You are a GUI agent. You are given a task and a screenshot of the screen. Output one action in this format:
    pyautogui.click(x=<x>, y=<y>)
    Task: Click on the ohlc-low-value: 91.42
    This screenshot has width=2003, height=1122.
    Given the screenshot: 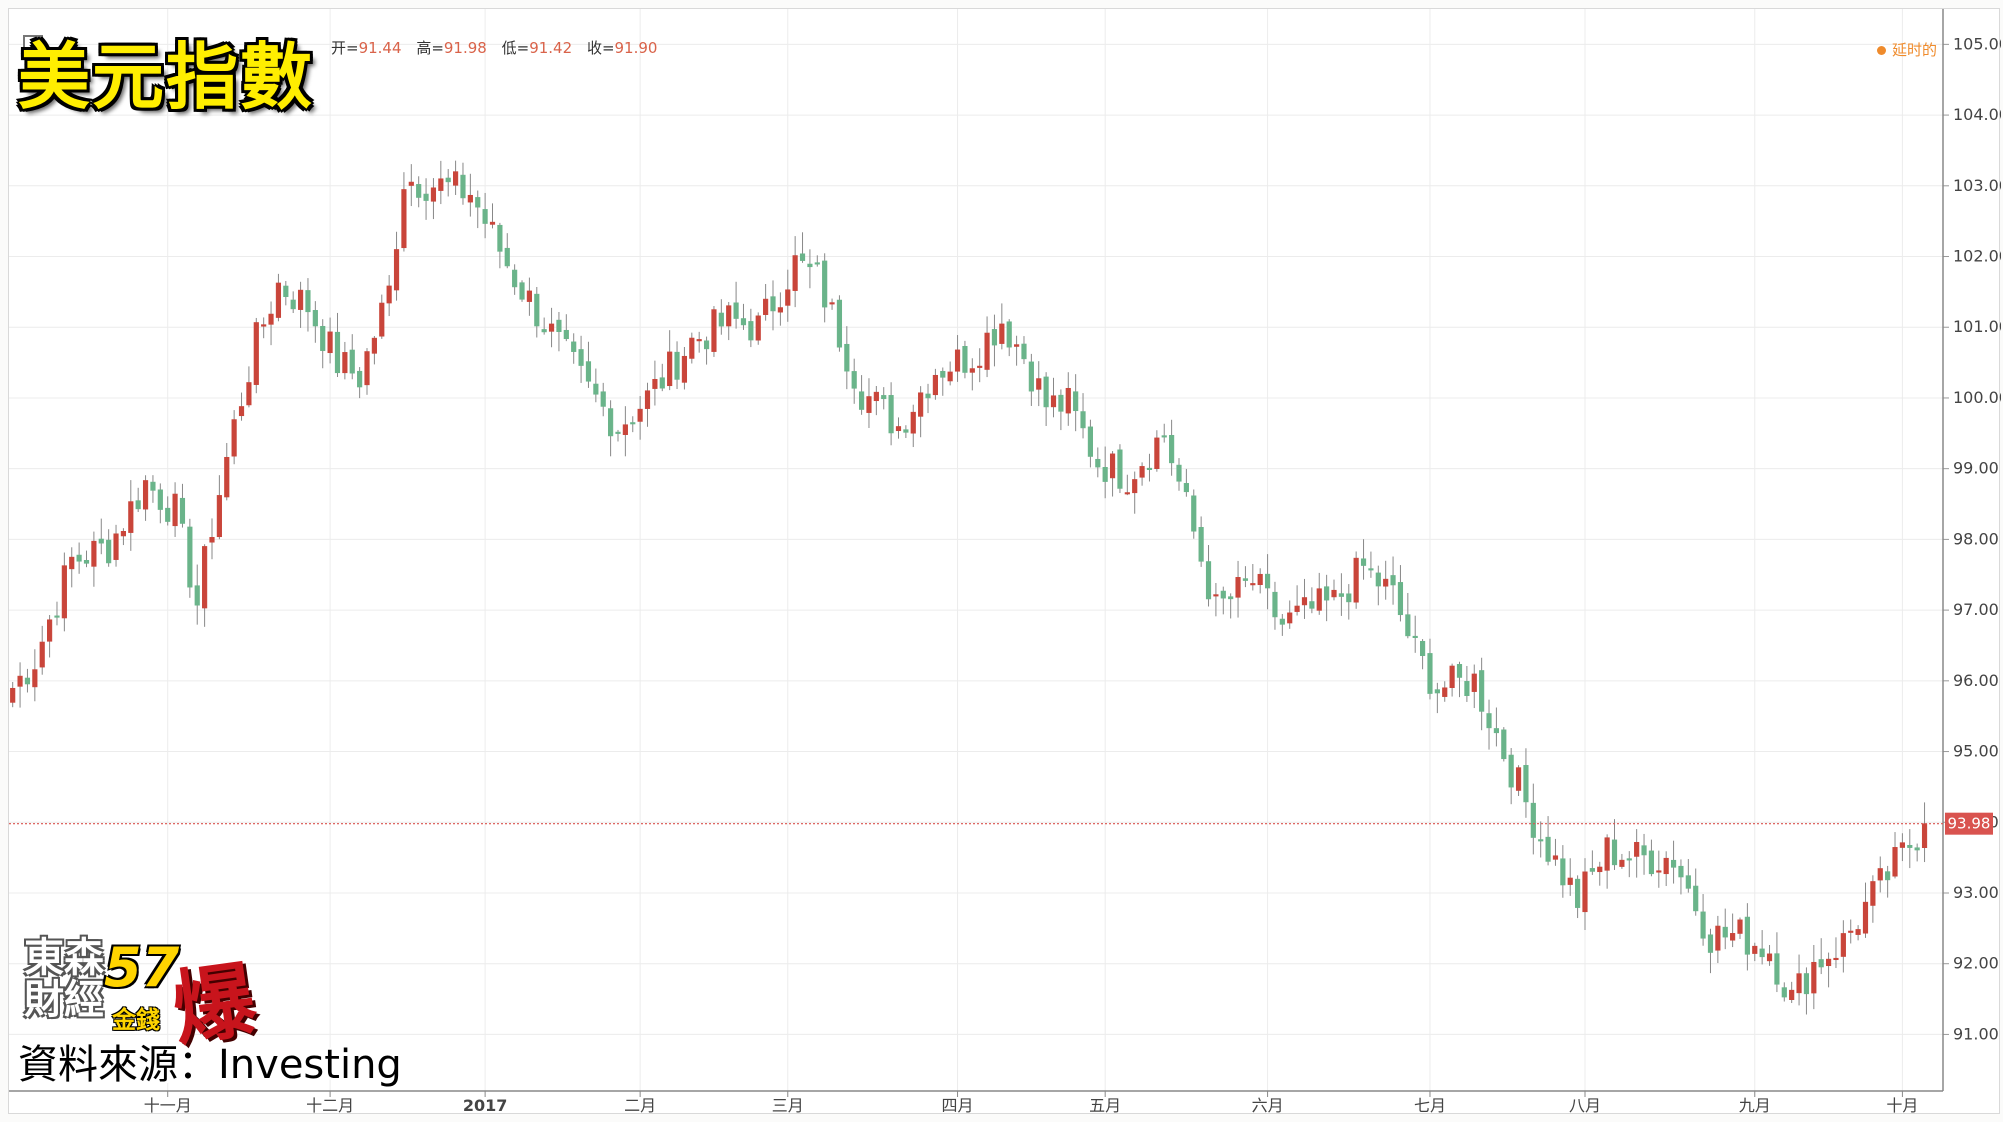 What is the action you would take?
    pyautogui.click(x=551, y=48)
    